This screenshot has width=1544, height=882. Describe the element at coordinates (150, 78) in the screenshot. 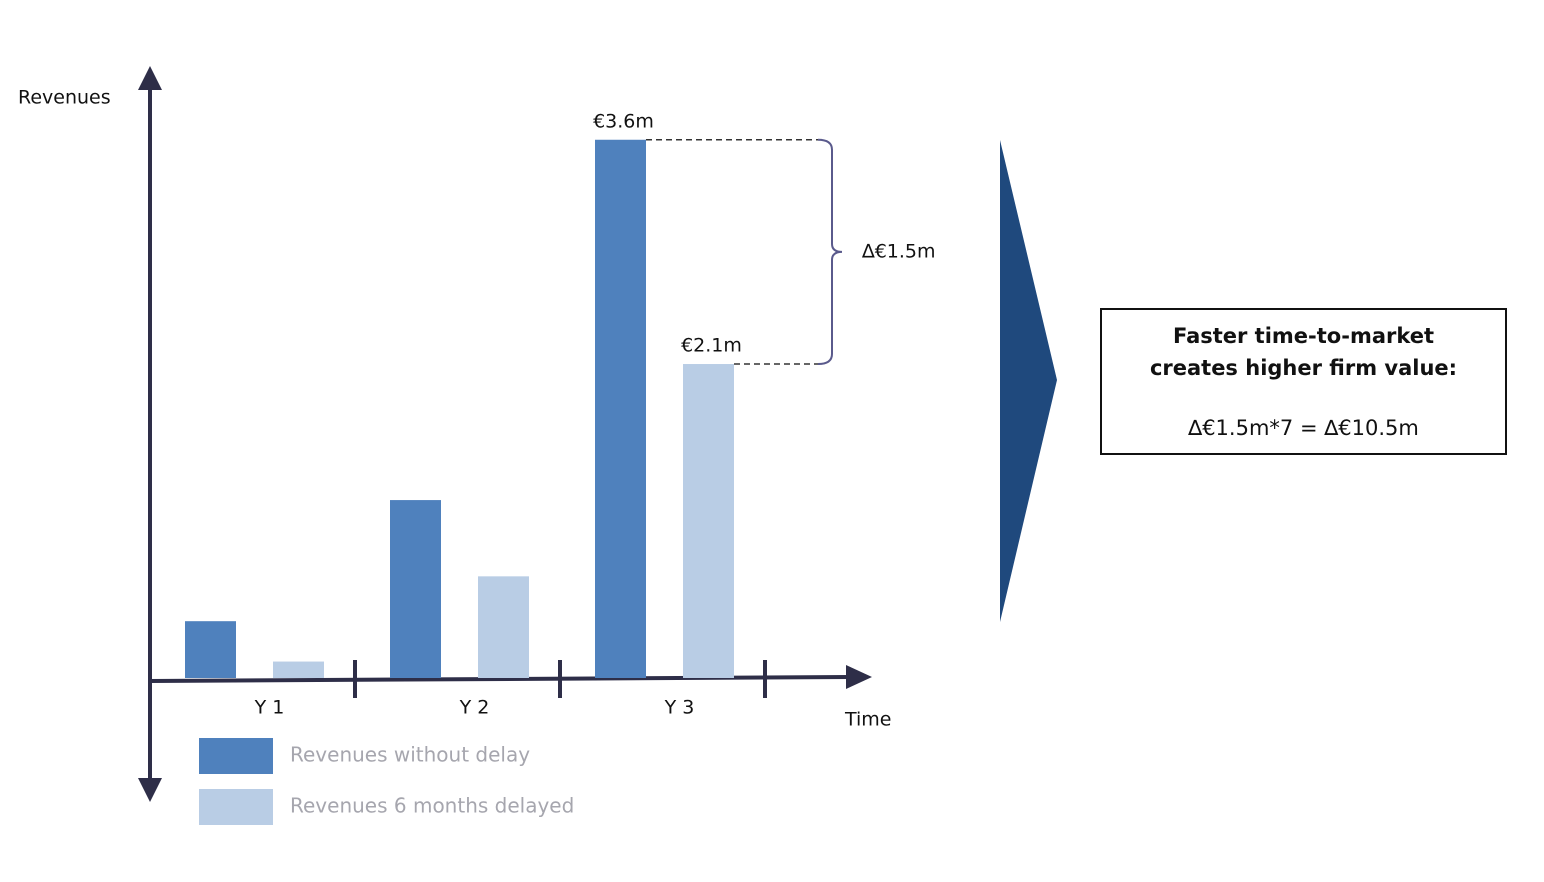

I see `y-axis-arrow-top` at that location.